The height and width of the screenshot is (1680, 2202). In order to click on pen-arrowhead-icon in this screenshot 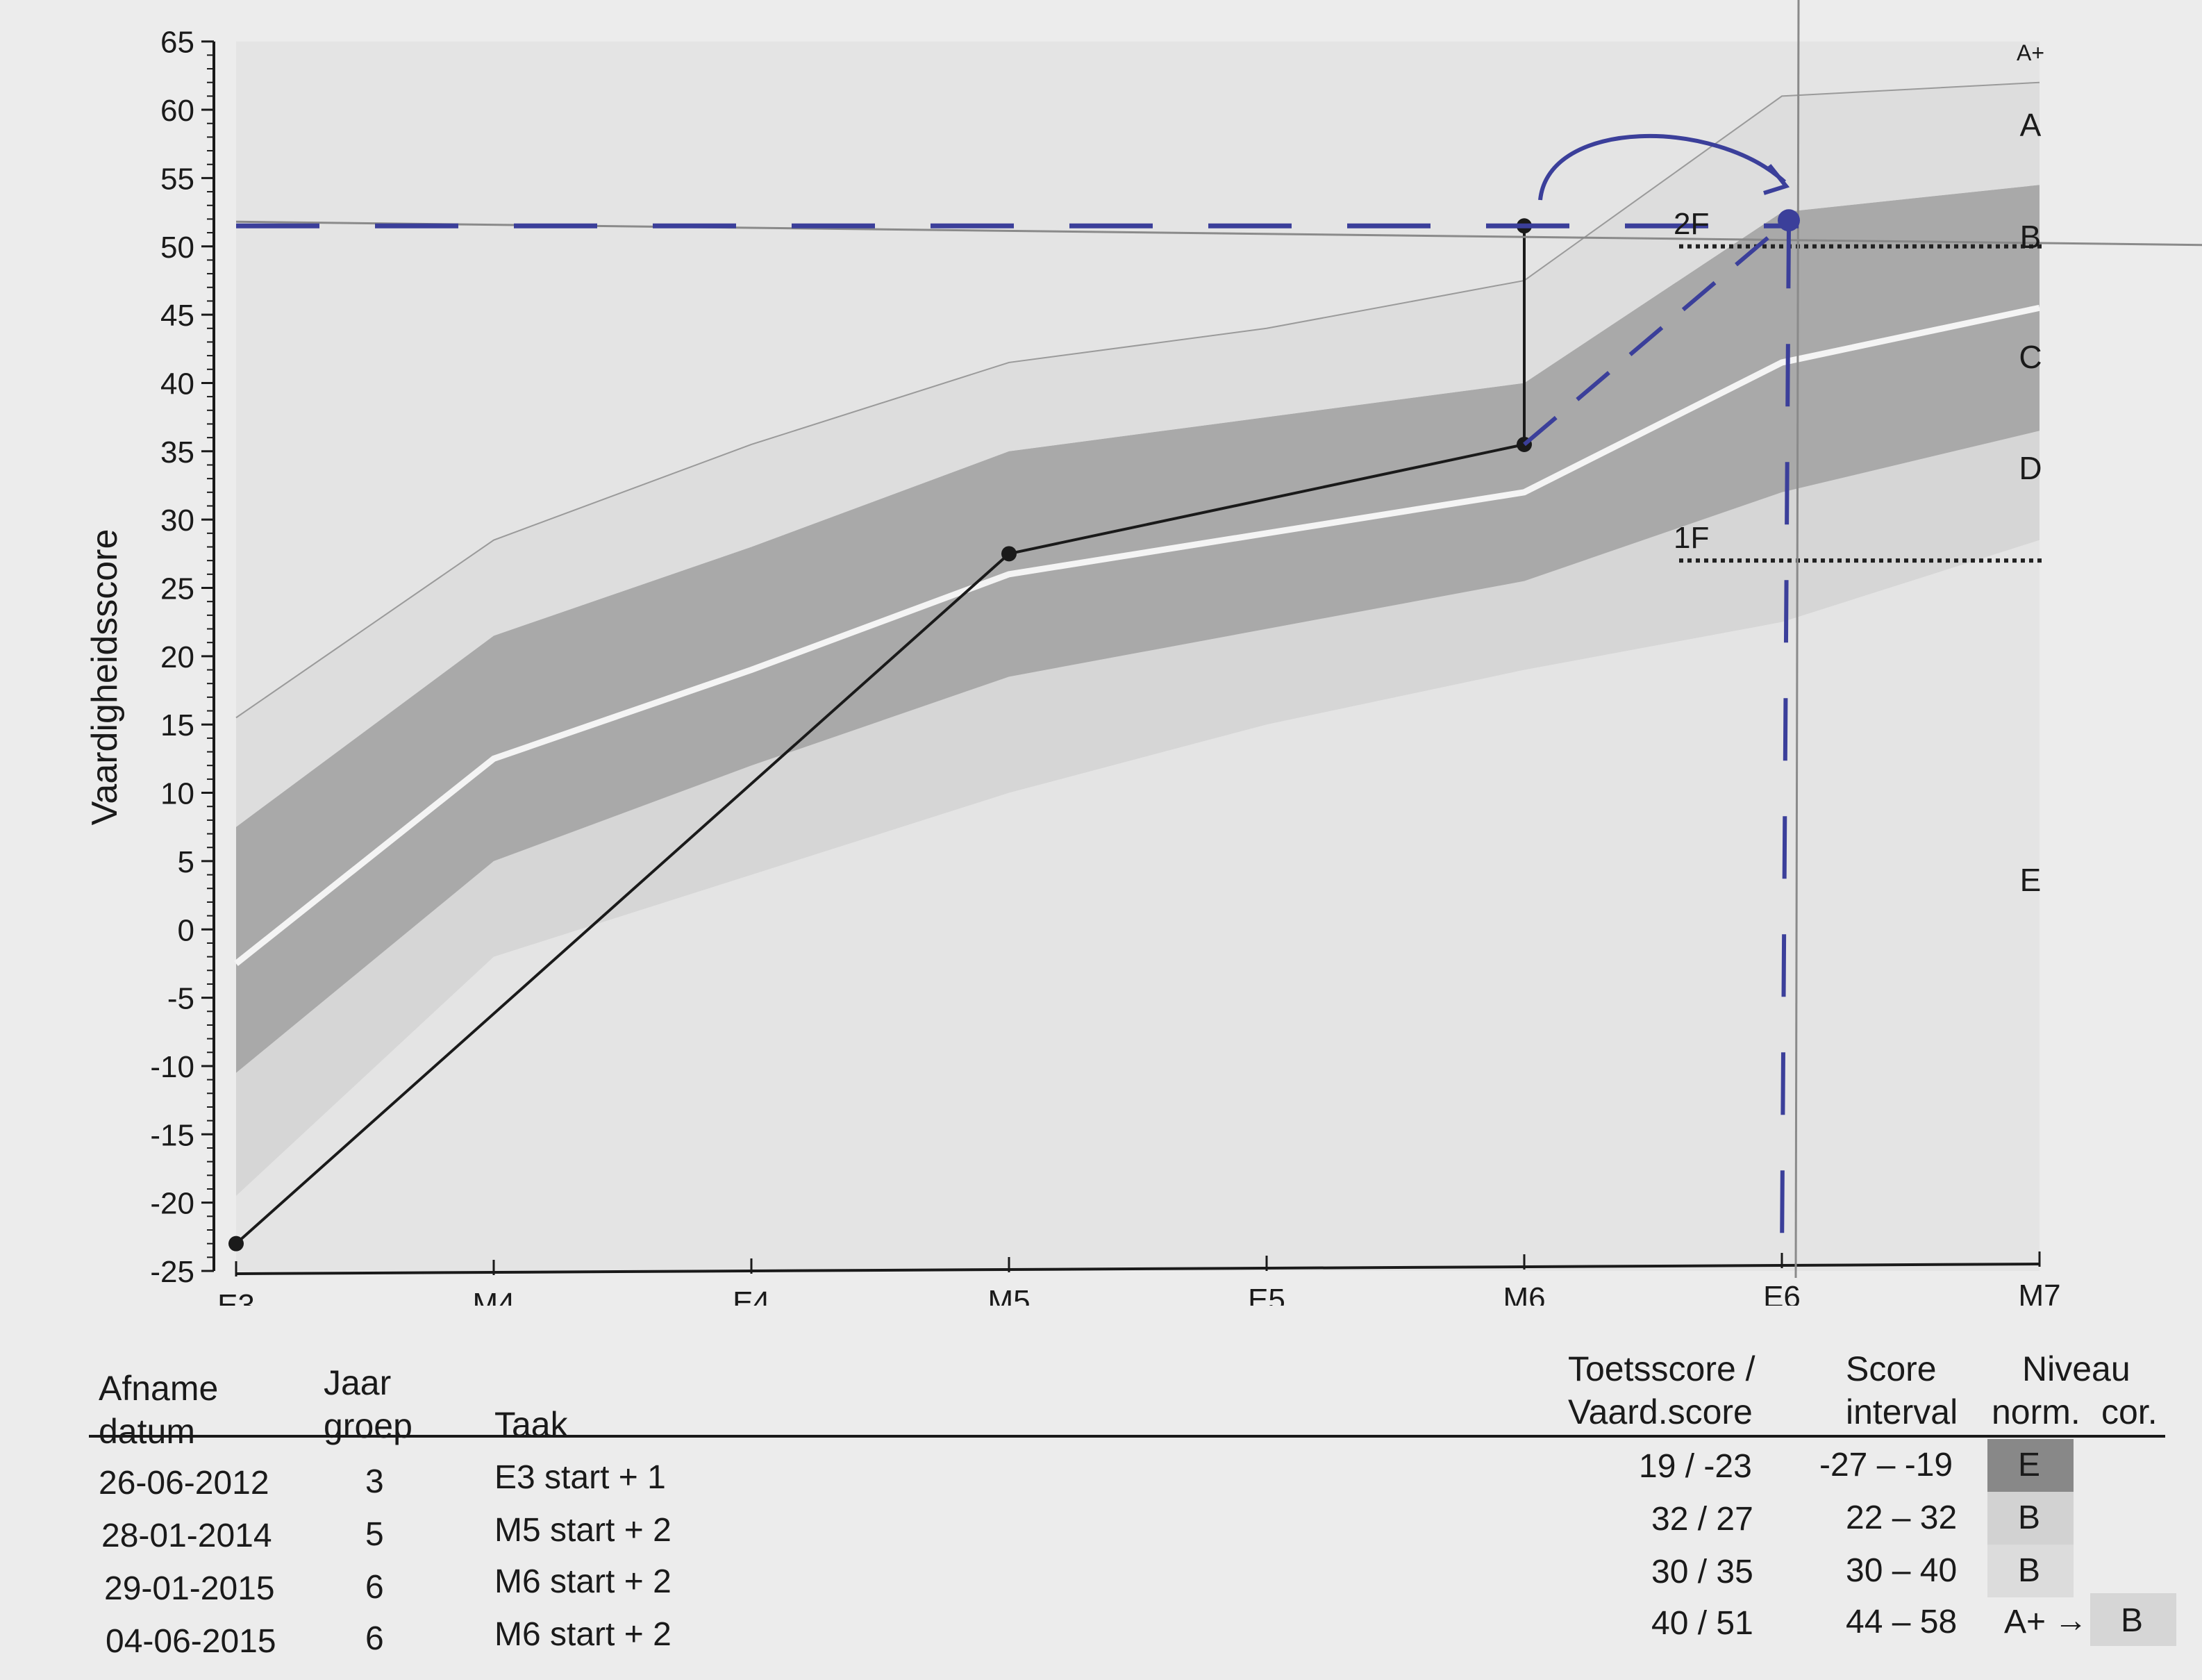, I will do `click(1776, 179)`.